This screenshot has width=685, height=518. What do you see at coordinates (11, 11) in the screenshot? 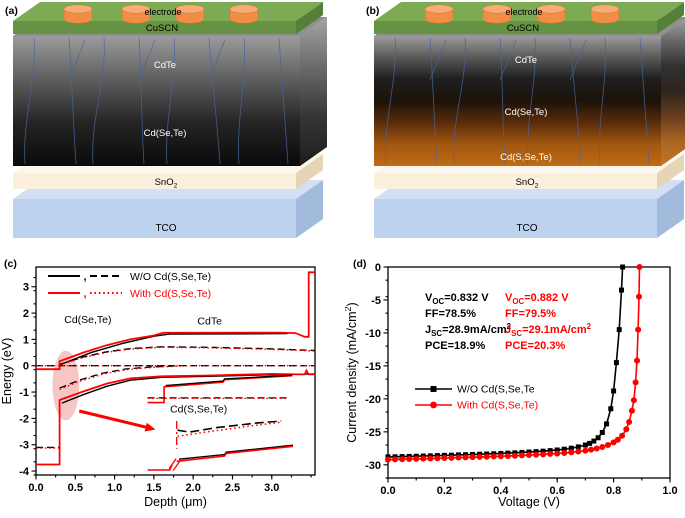
I see `panel-tag: (a)` at bounding box center [11, 11].